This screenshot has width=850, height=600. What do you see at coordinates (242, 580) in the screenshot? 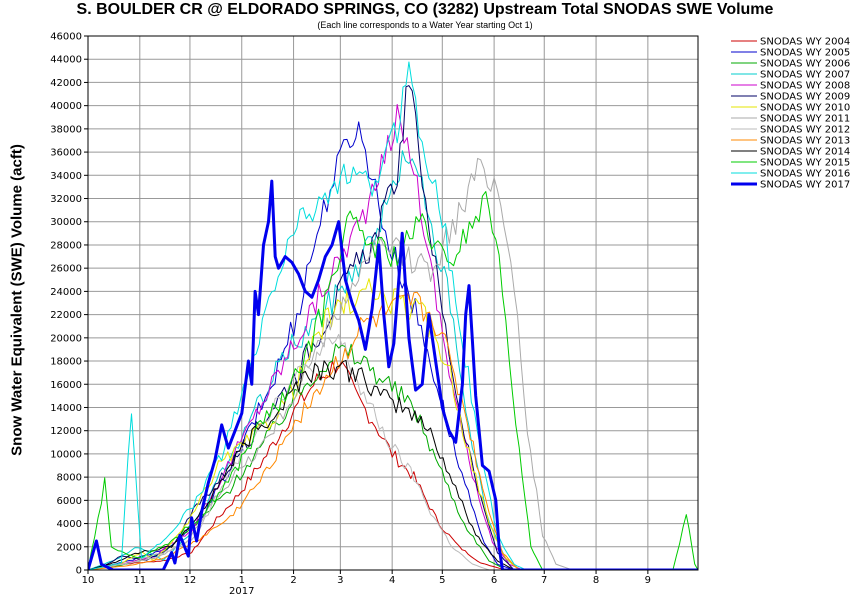
I see `x-tick-label: 1` at bounding box center [242, 580].